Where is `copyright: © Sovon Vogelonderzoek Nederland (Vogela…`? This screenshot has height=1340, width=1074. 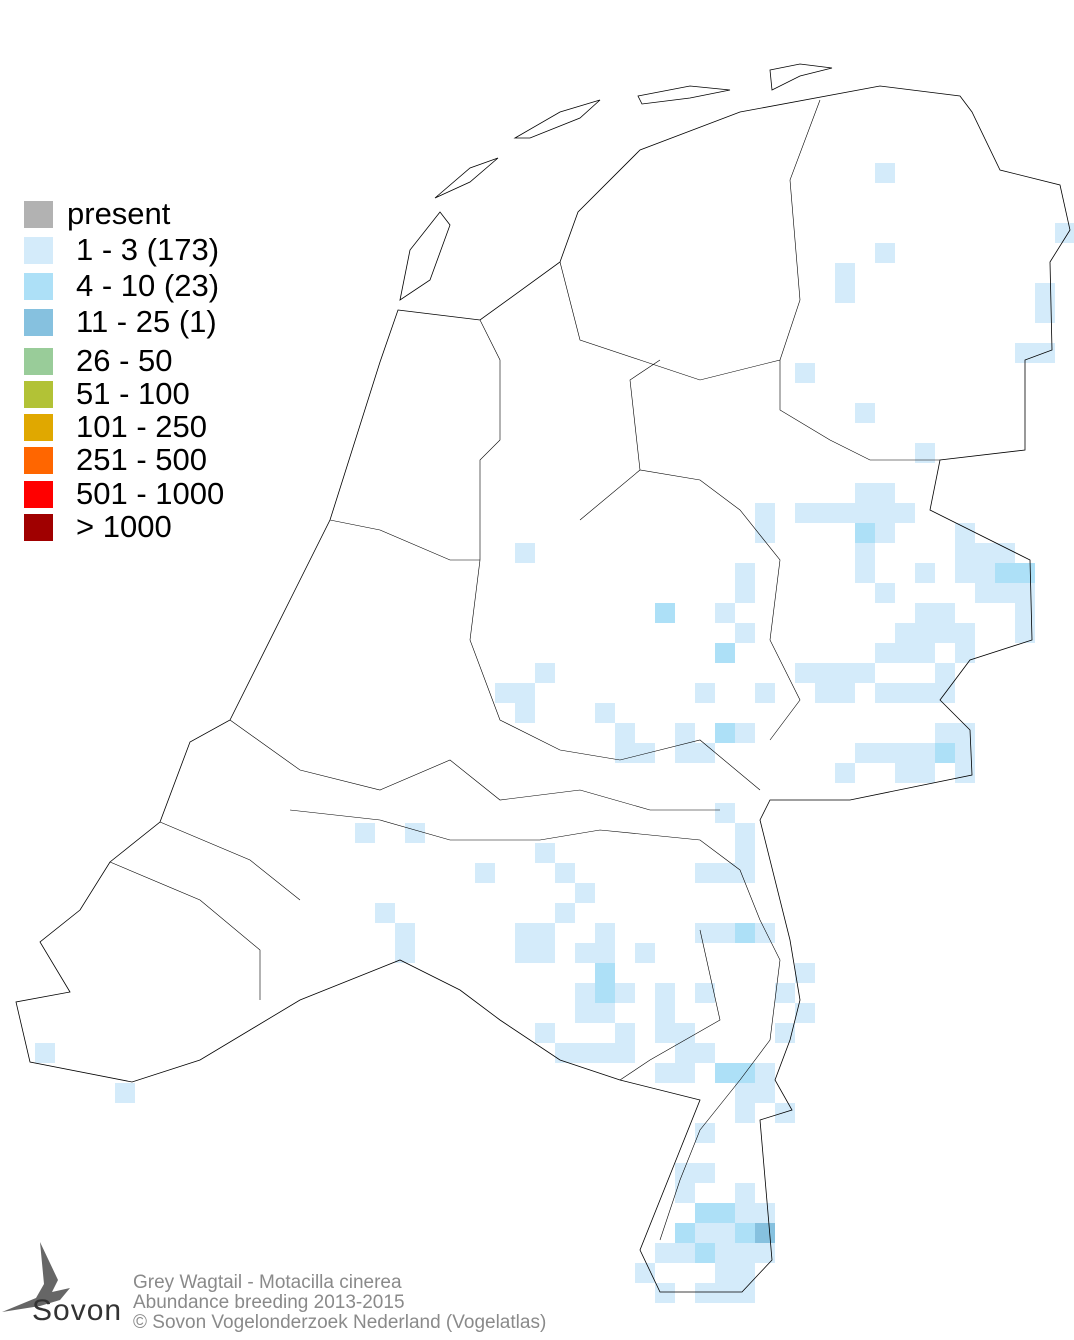 copyright: © Sovon Vogelonderzoek Nederland (Vogela… is located at coordinates (340, 1322).